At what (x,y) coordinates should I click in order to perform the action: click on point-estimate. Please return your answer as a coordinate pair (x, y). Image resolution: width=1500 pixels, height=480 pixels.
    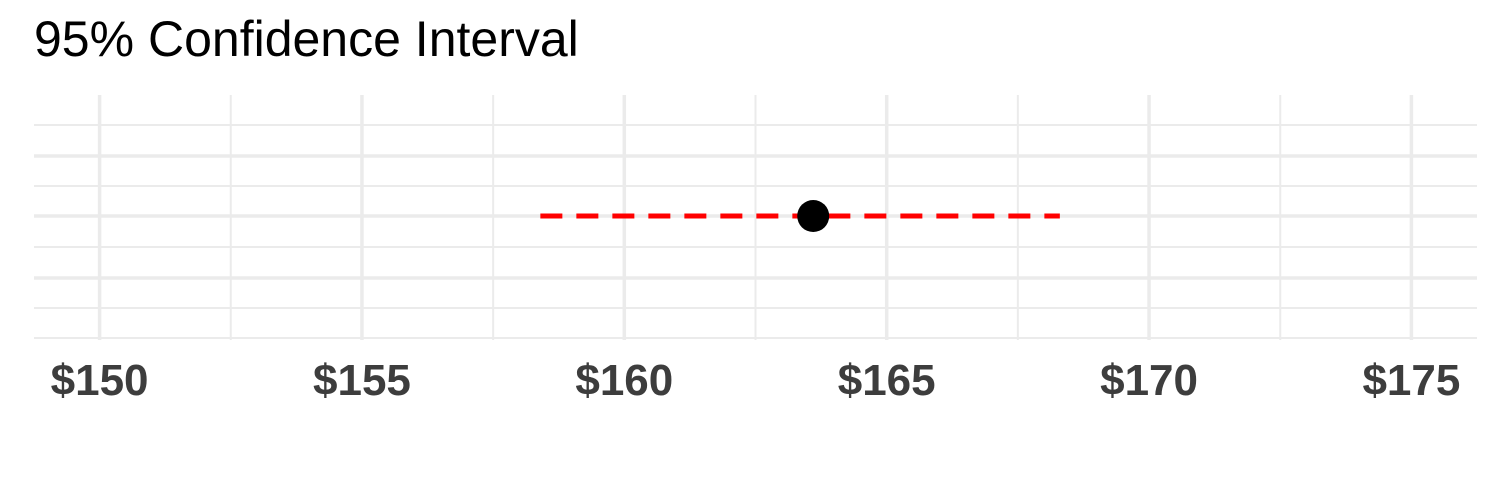
    Looking at the image, I should click on (813, 216).